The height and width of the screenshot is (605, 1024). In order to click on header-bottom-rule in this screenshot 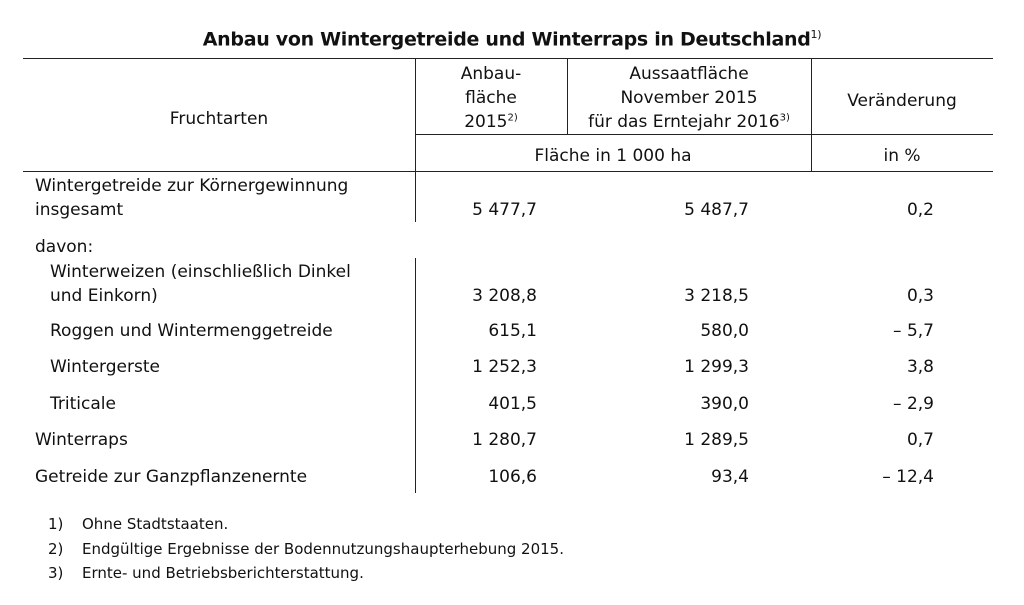, I will do `click(508, 171)`.